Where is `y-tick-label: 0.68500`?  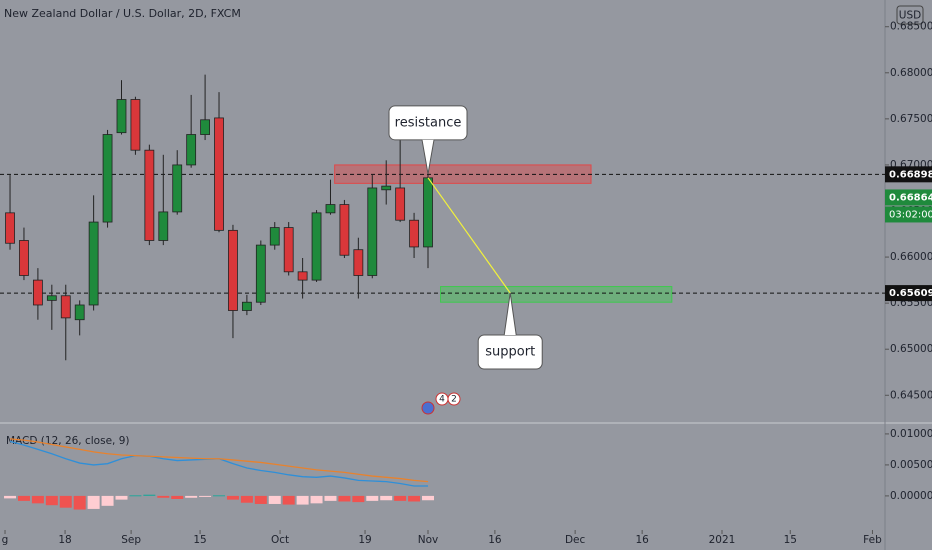
y-tick-label: 0.68500 is located at coordinates (911, 27).